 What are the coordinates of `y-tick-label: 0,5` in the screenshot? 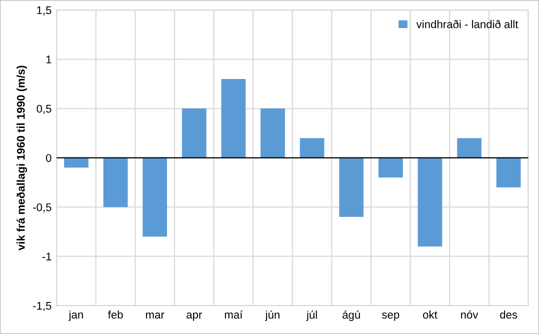 It's located at (44, 109).